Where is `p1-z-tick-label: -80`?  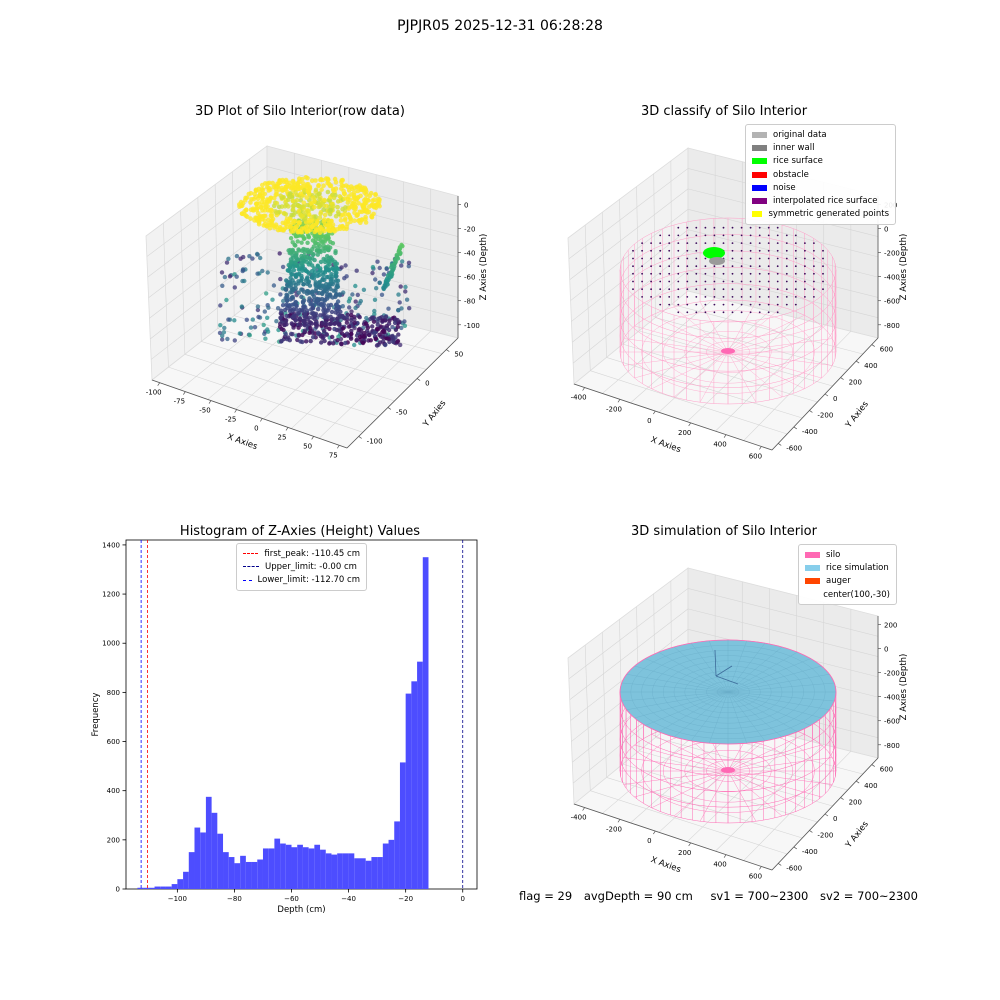 p1-z-tick-label: -80 is located at coordinates (469, 302).